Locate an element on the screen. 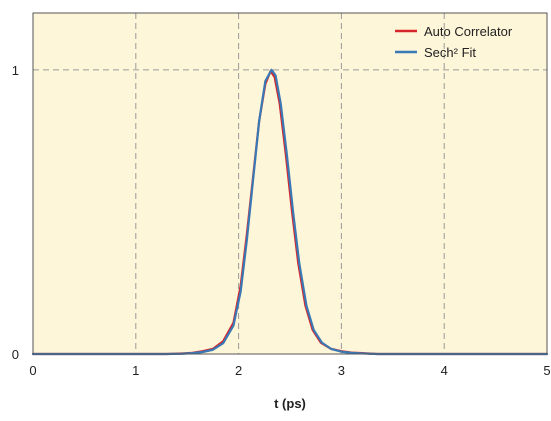  legend-label-2: Sech² Fit is located at coordinates (450, 52).